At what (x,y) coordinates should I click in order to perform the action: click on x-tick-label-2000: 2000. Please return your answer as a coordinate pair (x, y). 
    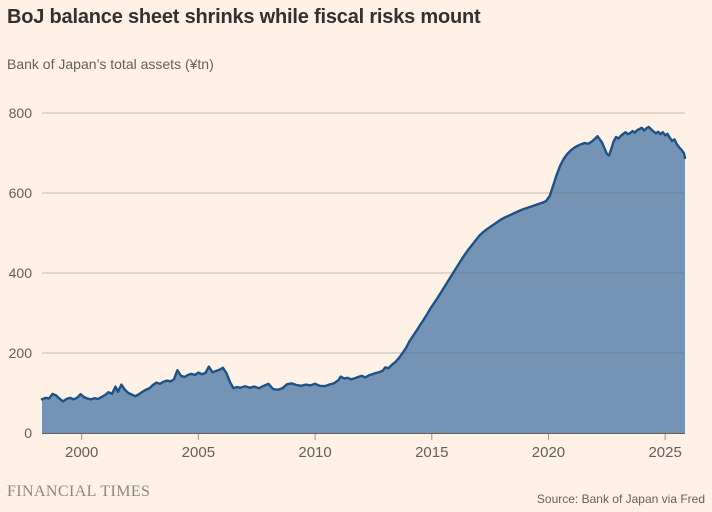
    Looking at the image, I should click on (81, 452).